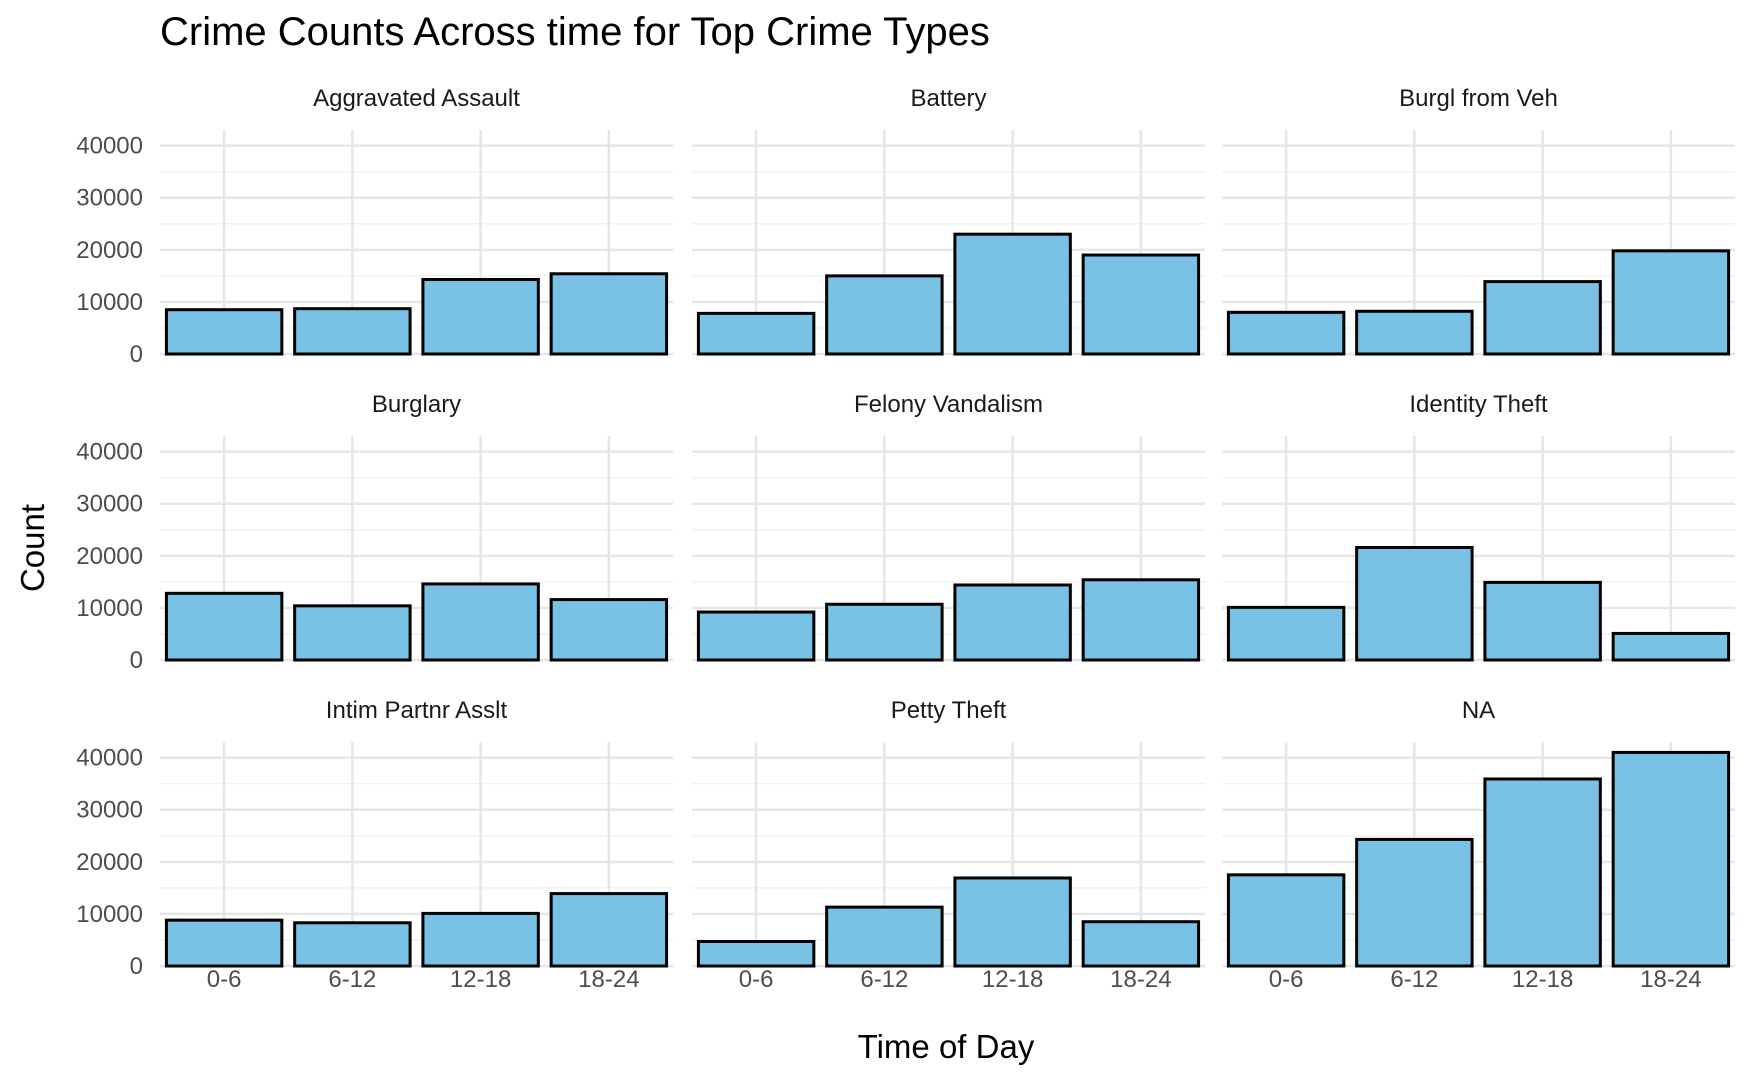  What do you see at coordinates (32, 548) in the screenshot?
I see `y-axis-title: Count` at bounding box center [32, 548].